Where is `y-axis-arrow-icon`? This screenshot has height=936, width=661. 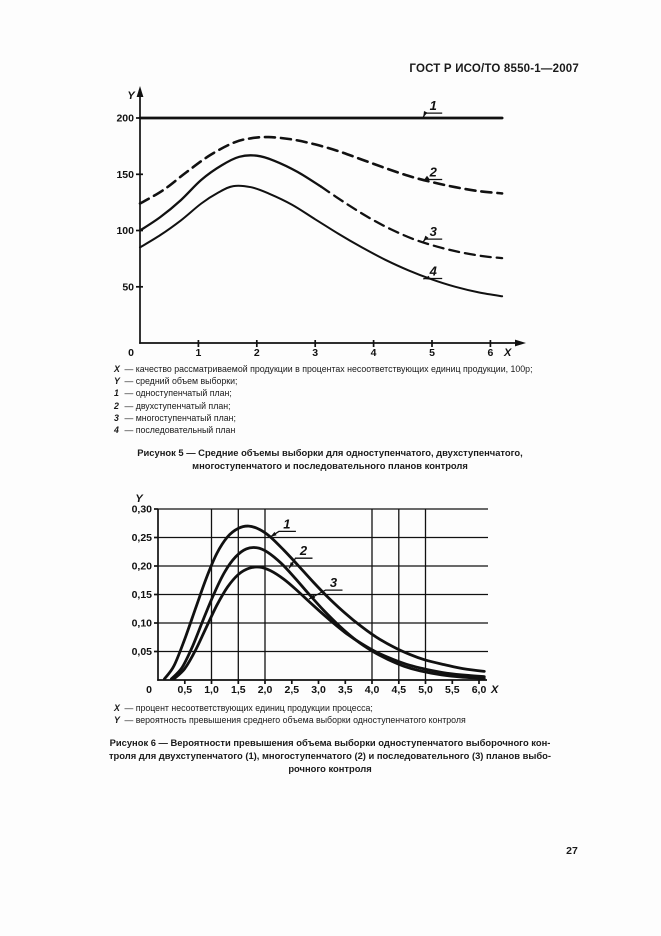 y-axis-arrow-icon is located at coordinates (140, 91).